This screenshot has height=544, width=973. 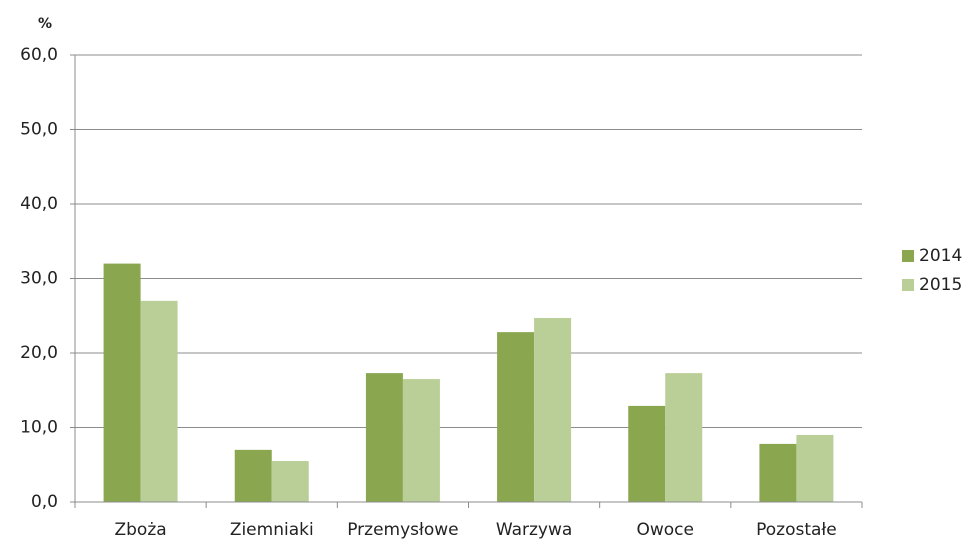 I want to click on y-tick-label: 0,0, so click(x=44, y=502).